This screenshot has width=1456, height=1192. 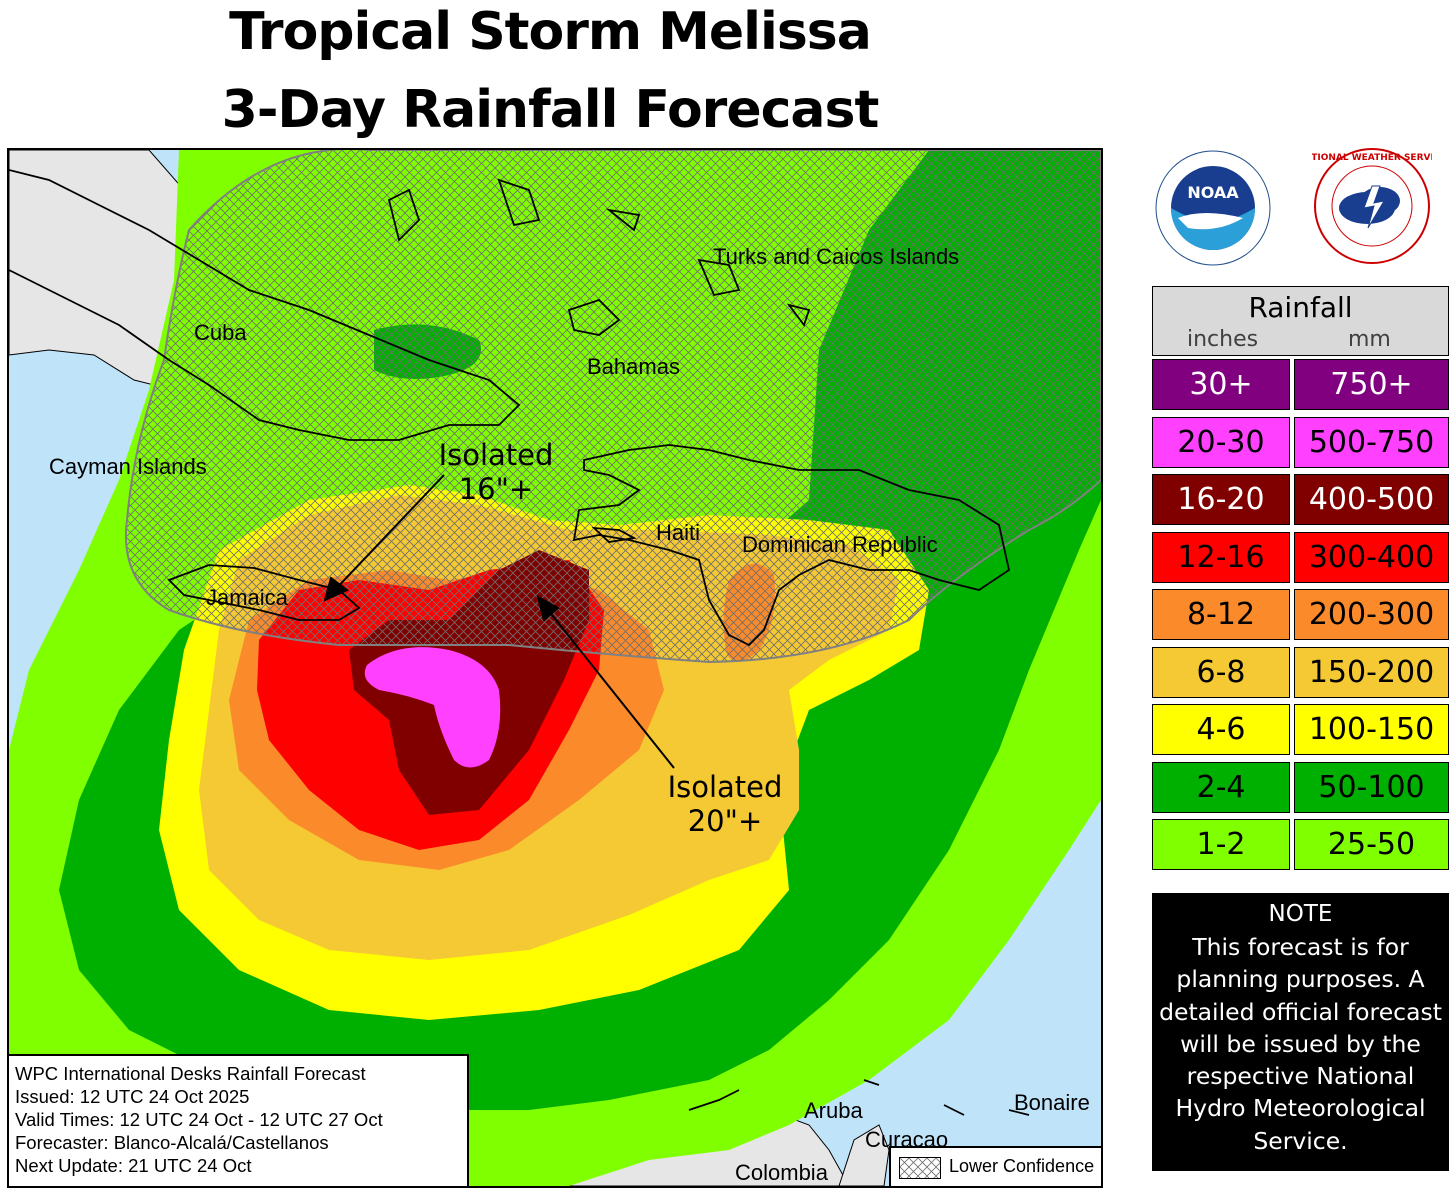 What do you see at coordinates (1221, 384) in the screenshot?
I see `legend-inches-cell: 30+` at bounding box center [1221, 384].